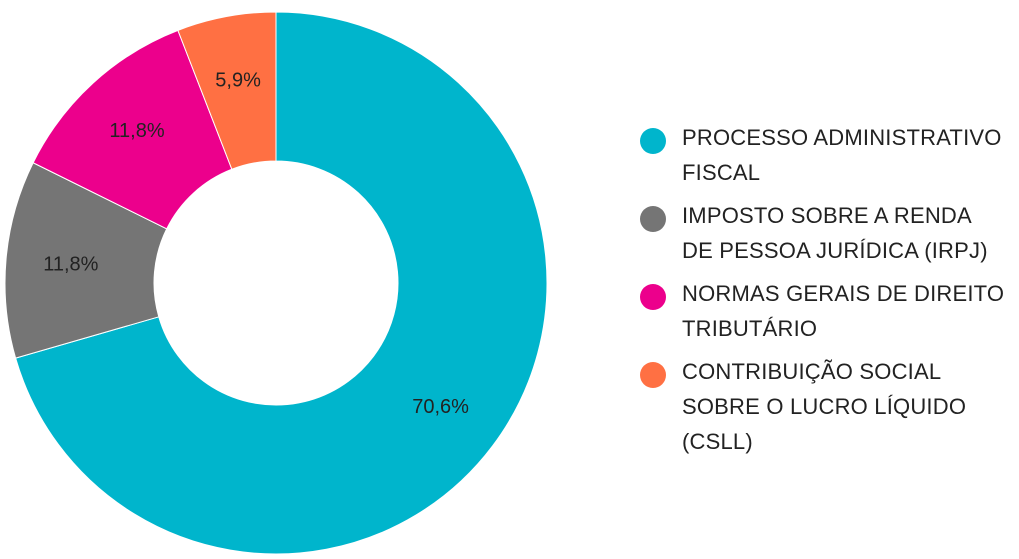 This screenshot has width=1019, height=559. What do you see at coordinates (827, 155) in the screenshot?
I see `legend-item-processo-administrativo-fiscal: PROCESSO ADMINISTRATIVO FISCAL` at bounding box center [827, 155].